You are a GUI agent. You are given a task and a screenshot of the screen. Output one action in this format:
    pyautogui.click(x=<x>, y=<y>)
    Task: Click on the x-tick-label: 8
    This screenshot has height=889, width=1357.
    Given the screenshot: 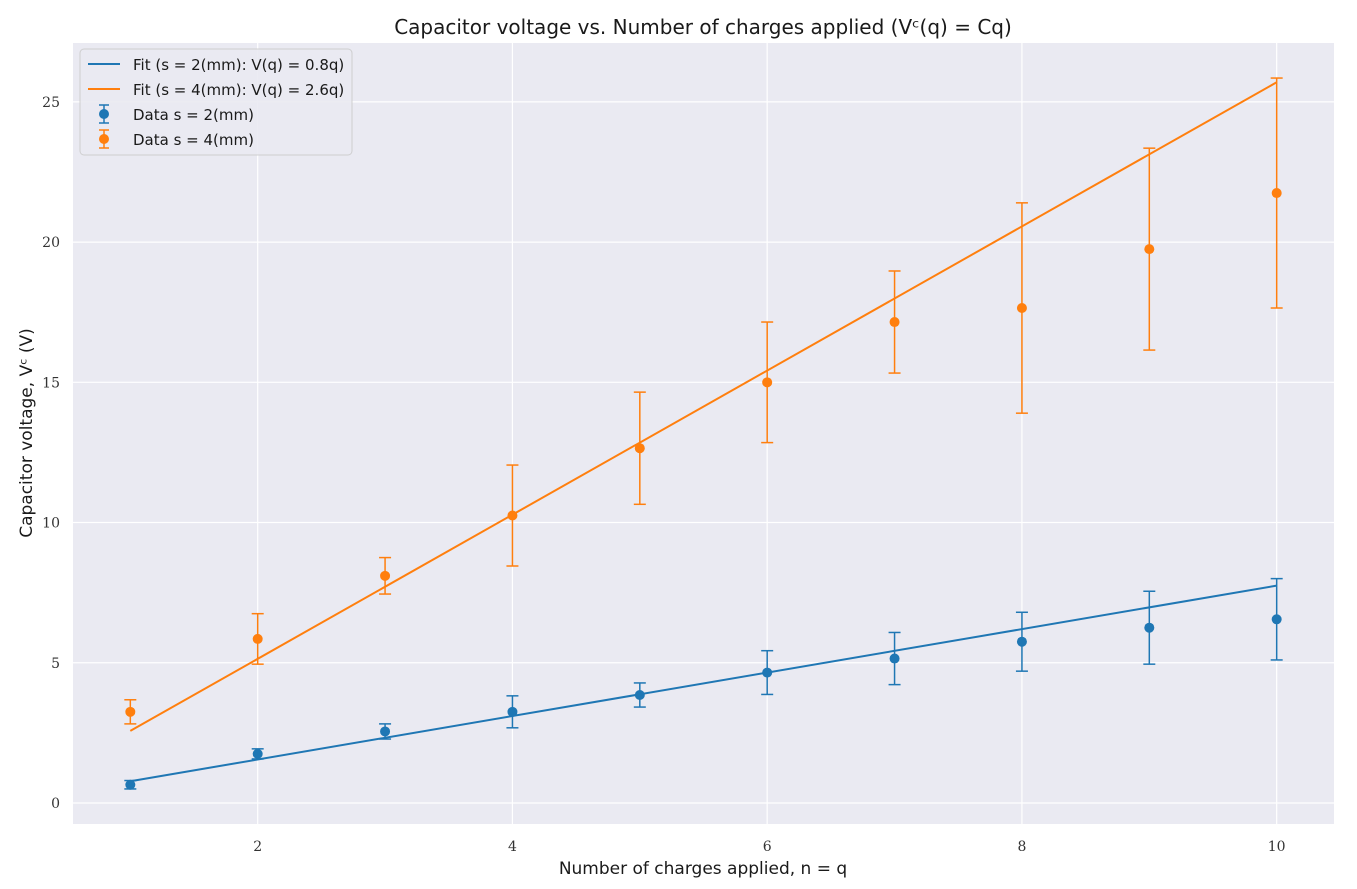 What is the action you would take?
    pyautogui.click(x=1021, y=847)
    